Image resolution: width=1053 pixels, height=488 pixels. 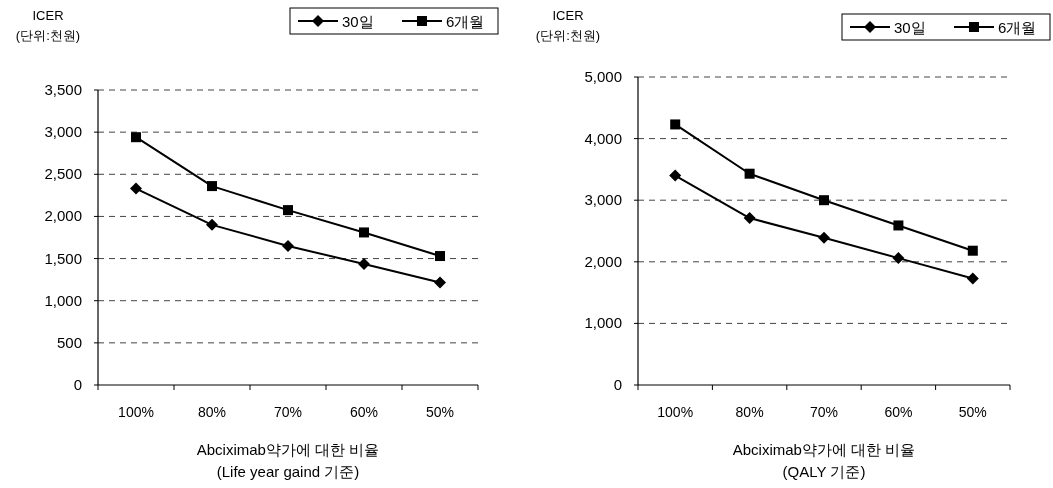 I want to click on y-tick-label: 1,500, so click(x=63, y=258).